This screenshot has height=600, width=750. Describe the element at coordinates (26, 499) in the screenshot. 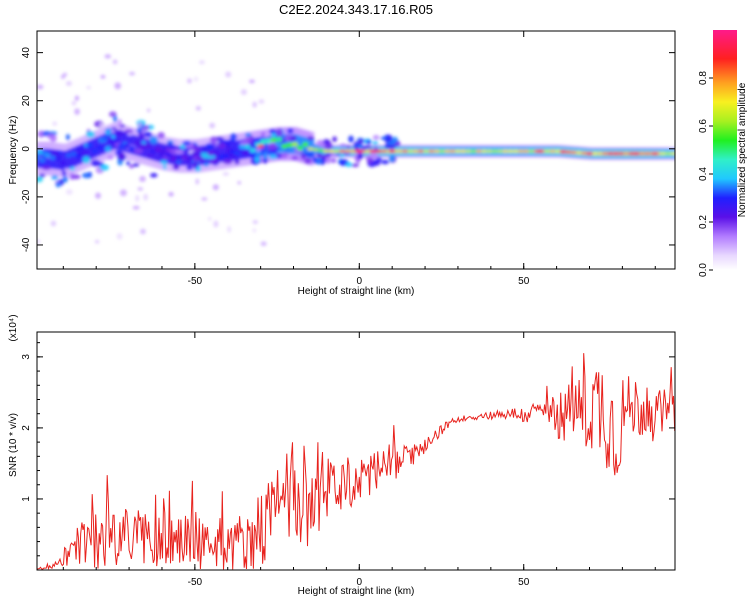

I see `y-tick-label: 1` at that location.